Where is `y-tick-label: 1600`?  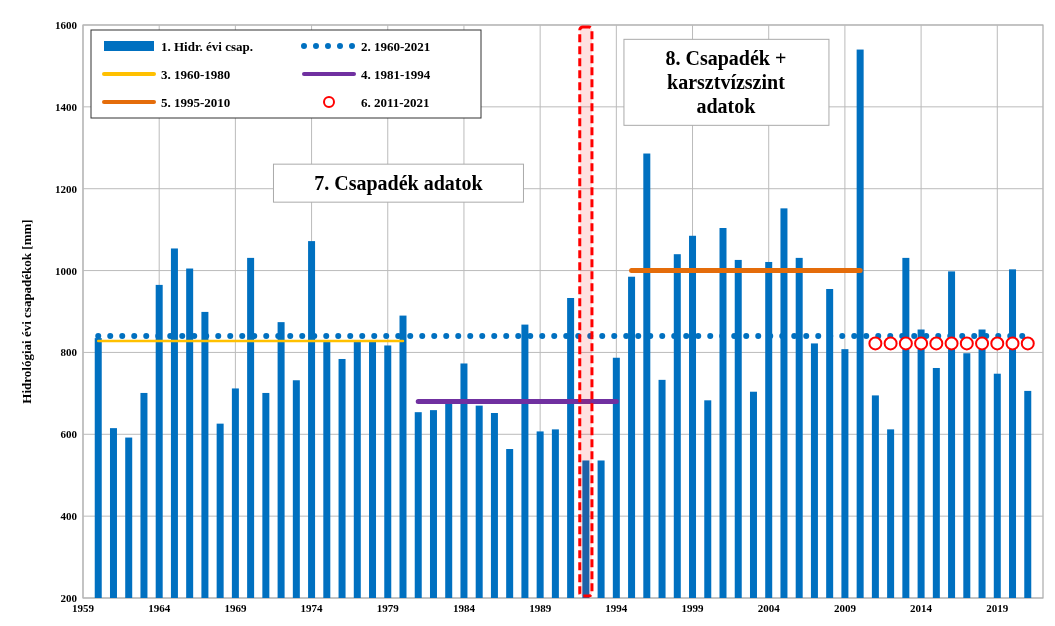
y-tick-label: 1600 is located at coordinates (66, 25).